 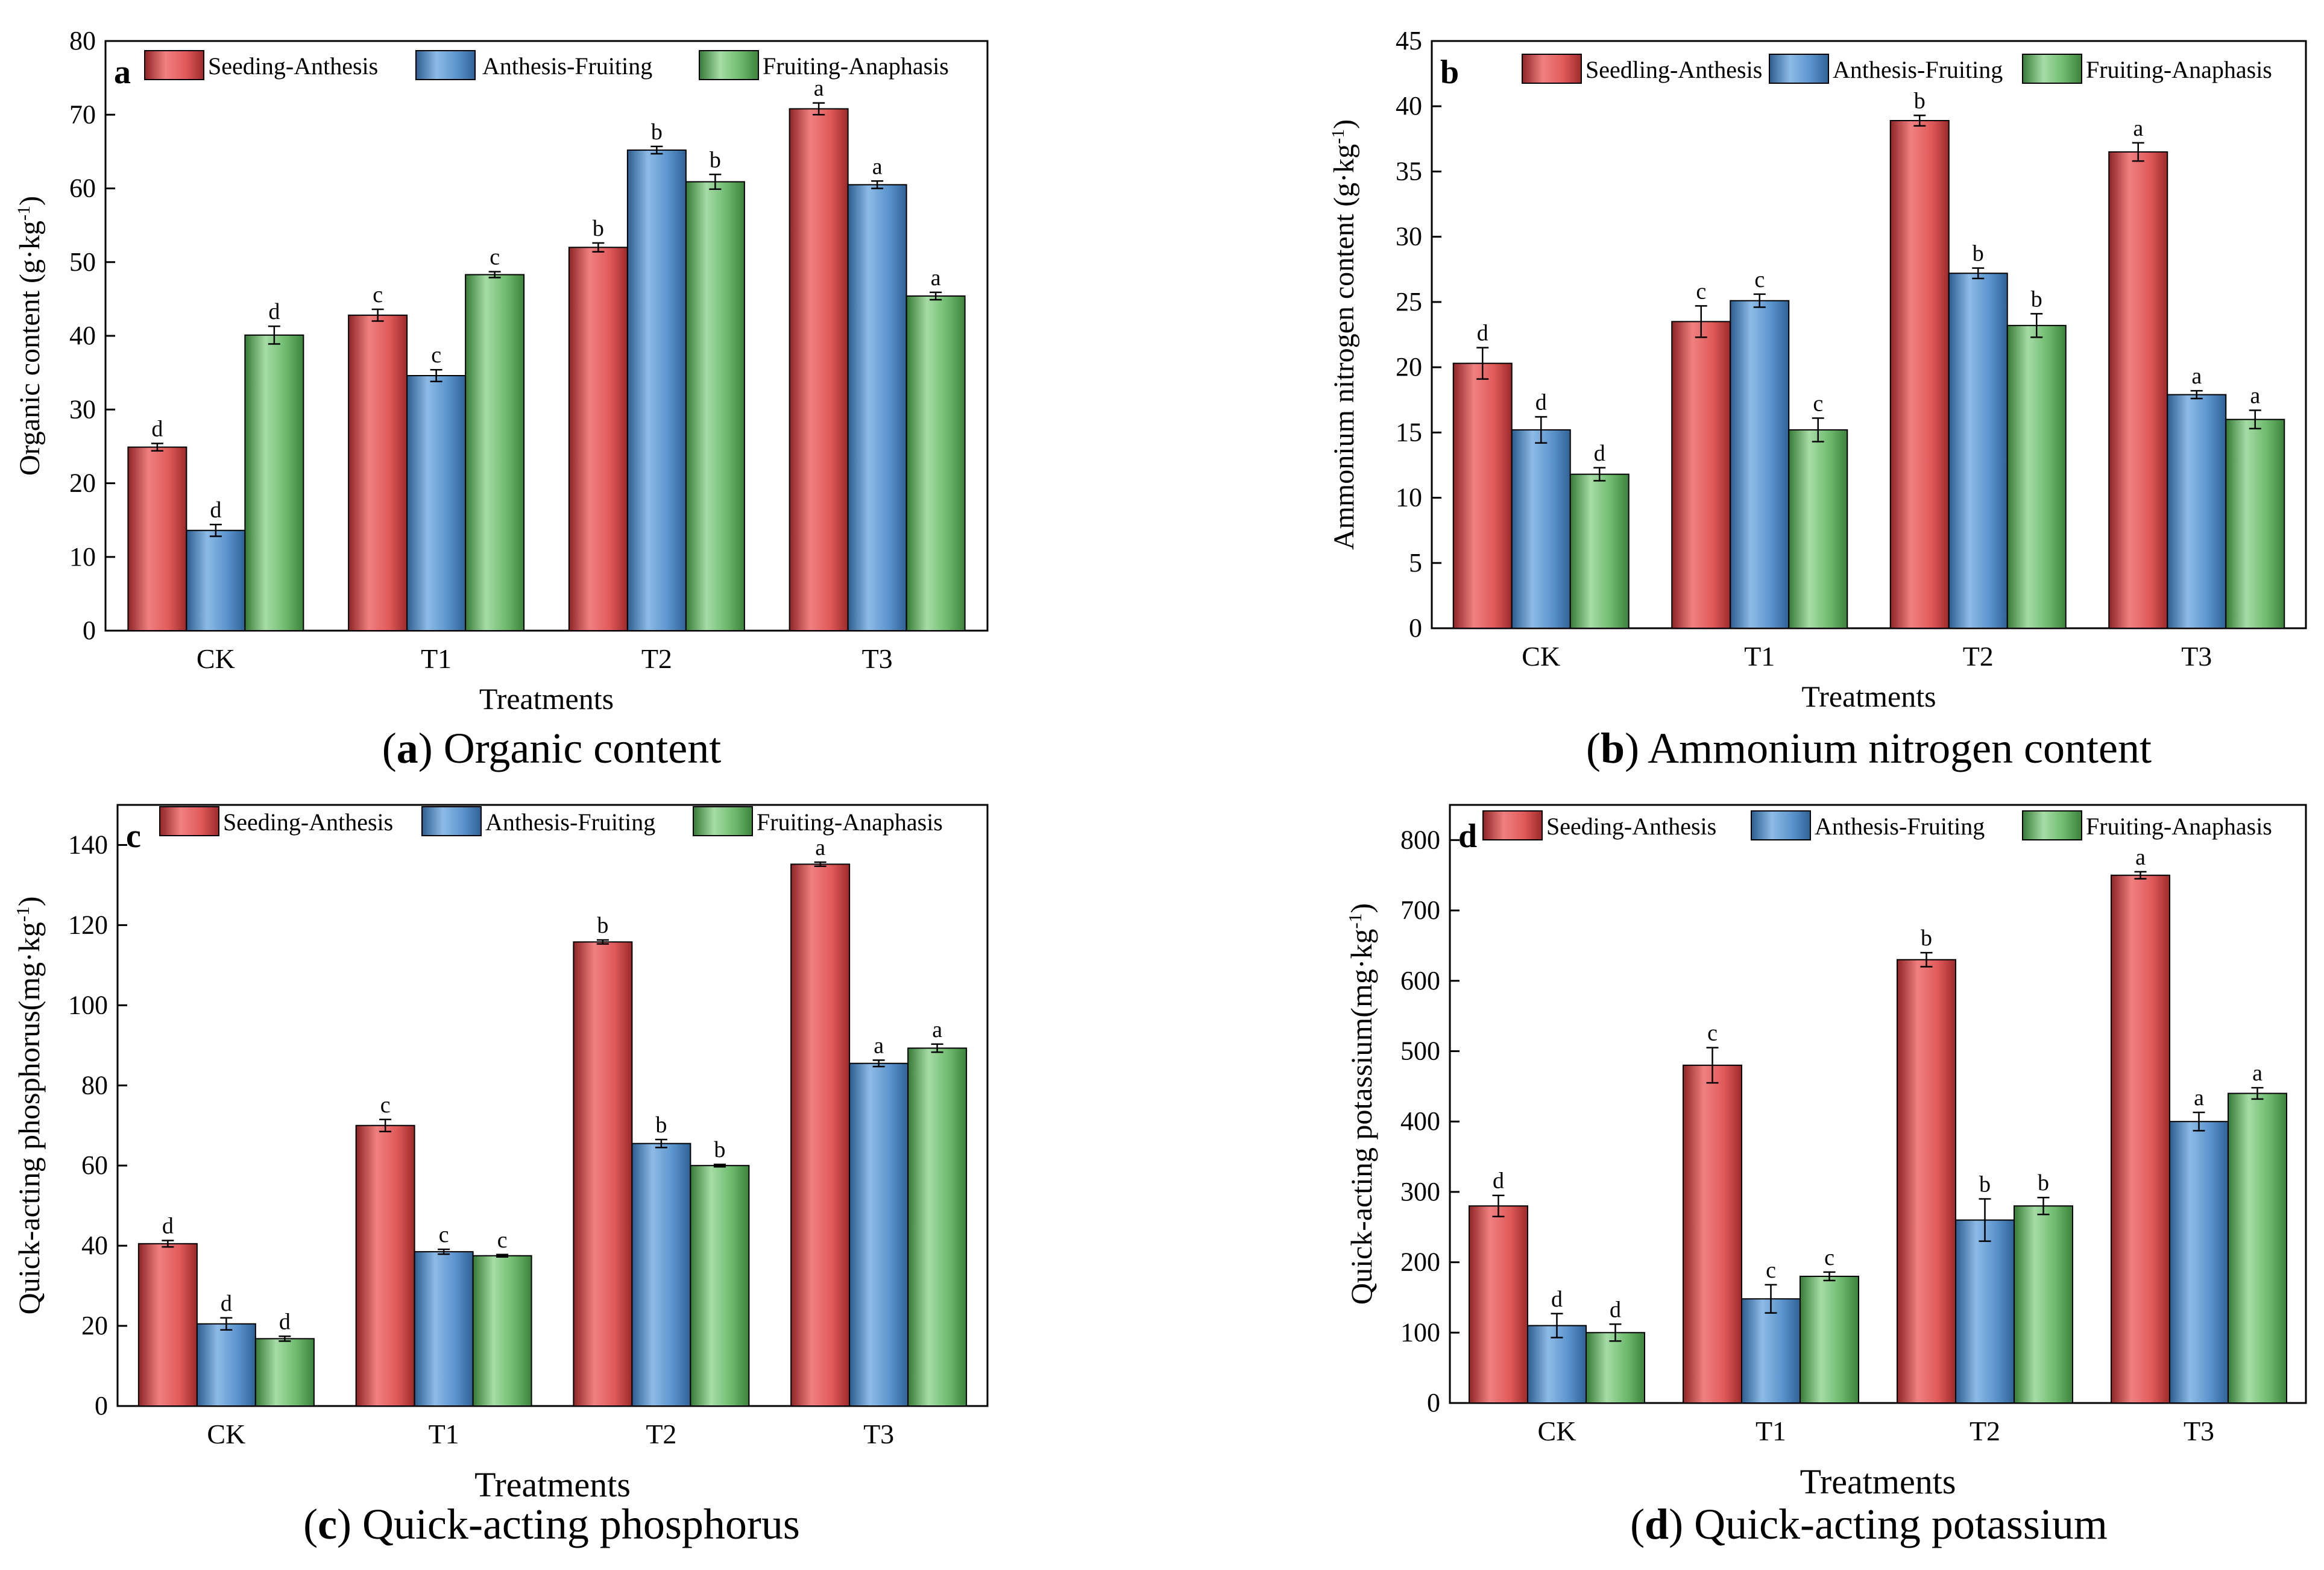 What do you see at coordinates (1869, 748) in the screenshot?
I see `figure-caption: (b) Ammonium nitrogen content` at bounding box center [1869, 748].